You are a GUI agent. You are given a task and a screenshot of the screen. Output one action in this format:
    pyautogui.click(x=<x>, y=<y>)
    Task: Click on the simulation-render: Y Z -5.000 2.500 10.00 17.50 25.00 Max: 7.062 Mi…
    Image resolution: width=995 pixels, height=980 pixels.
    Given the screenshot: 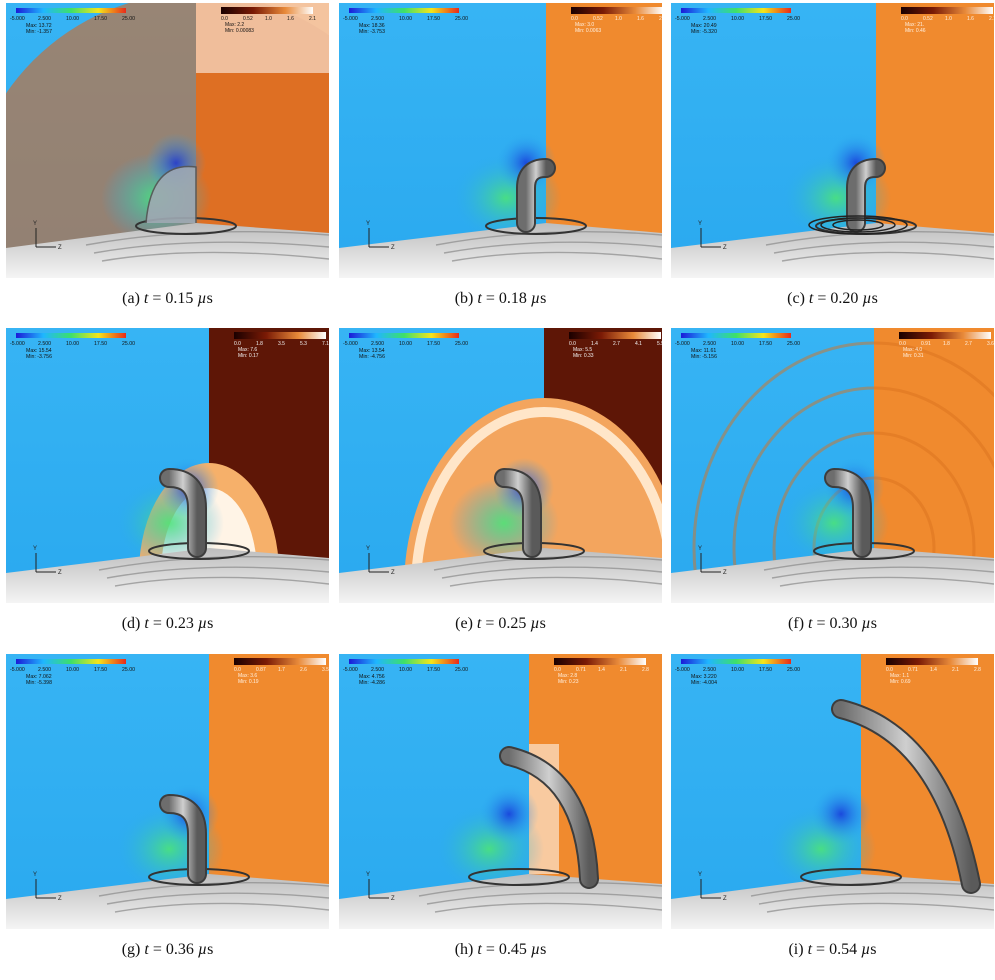 What is the action you would take?
    pyautogui.click(x=167, y=791)
    